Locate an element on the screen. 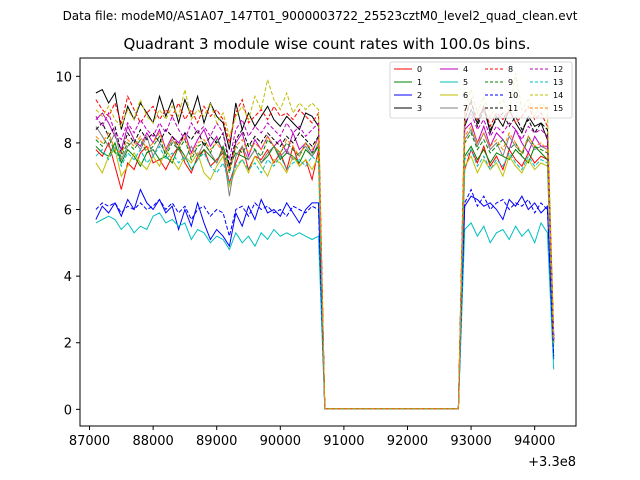  y-tick-label: 2 is located at coordinates (68, 344).